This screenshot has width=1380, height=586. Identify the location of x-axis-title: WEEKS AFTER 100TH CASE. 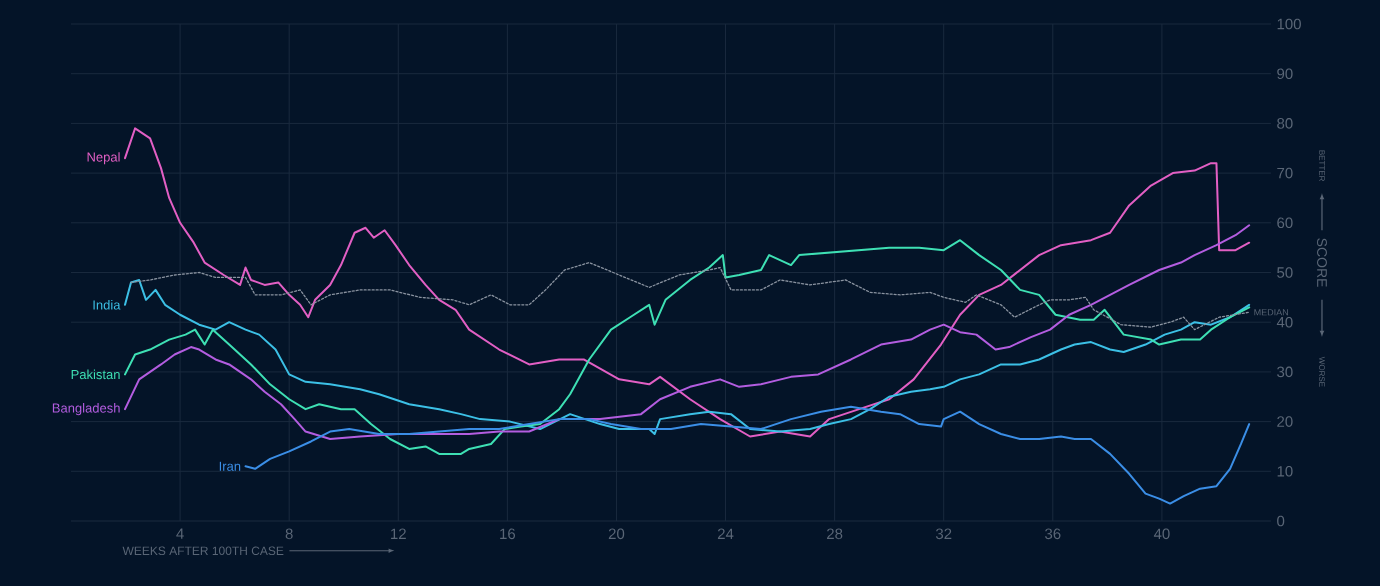
(203, 551).